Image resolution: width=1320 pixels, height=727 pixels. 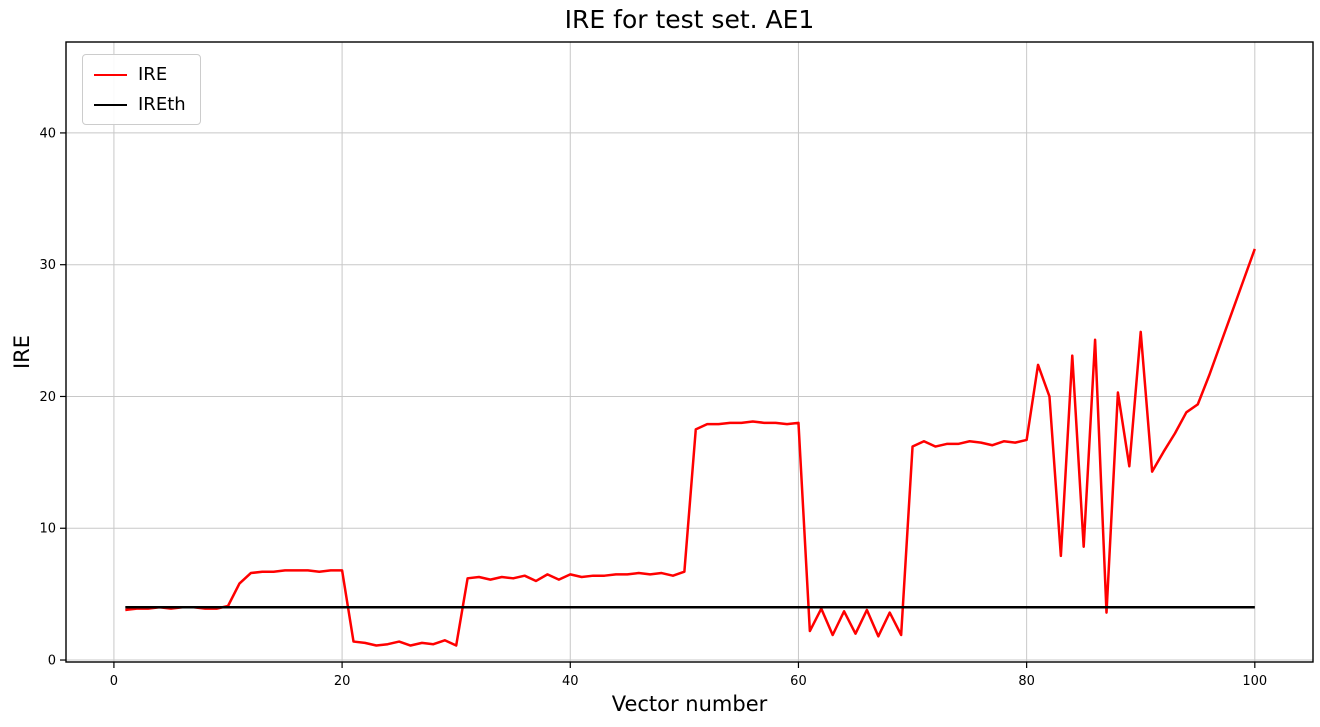 What do you see at coordinates (110, 104) in the screenshot?
I see `legend-line-swatch-ireth` at bounding box center [110, 104].